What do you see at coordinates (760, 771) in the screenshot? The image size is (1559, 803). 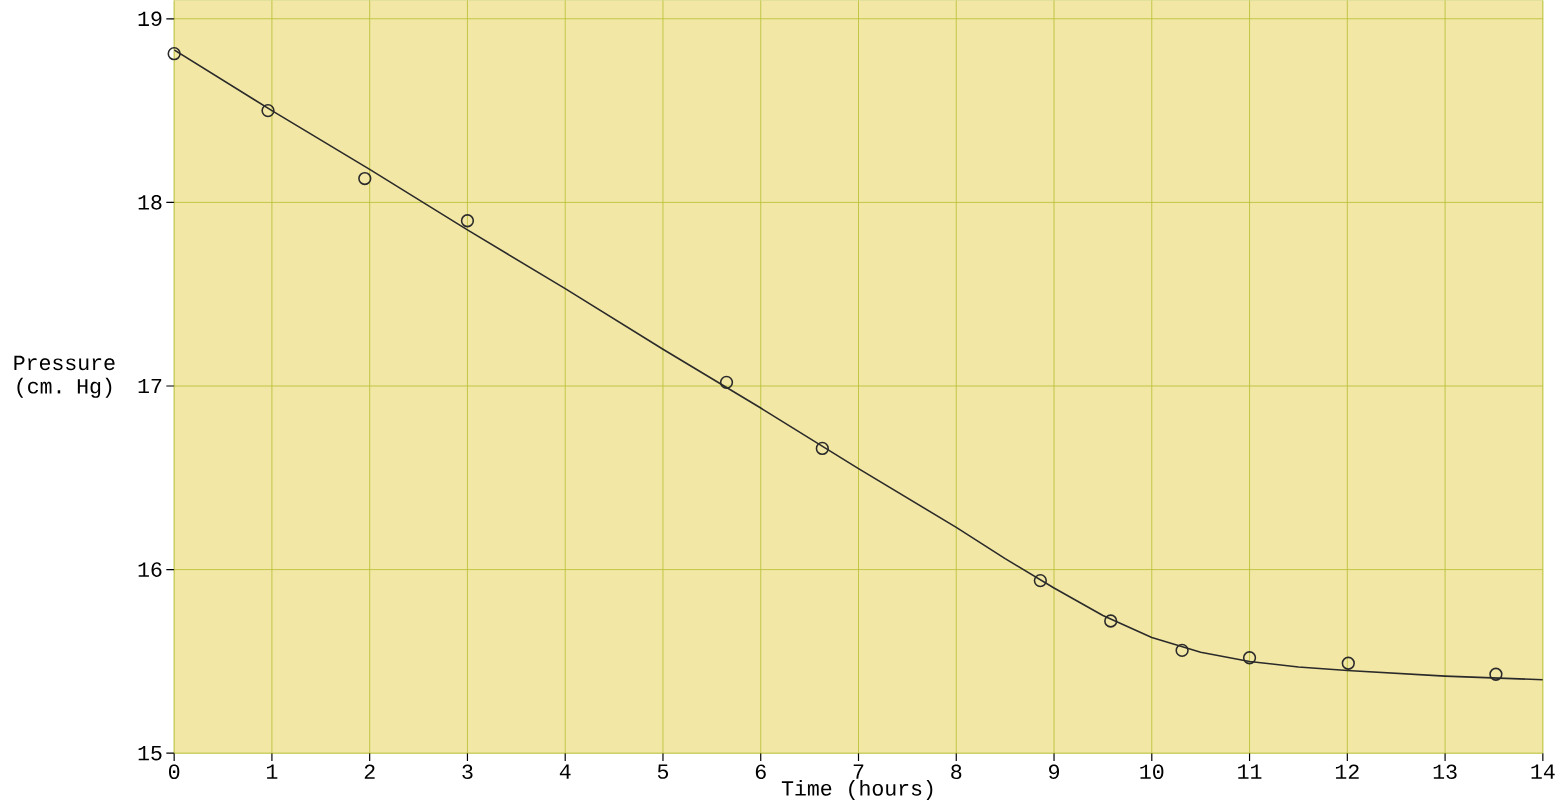 I see `x-tick-label: 6` at bounding box center [760, 771].